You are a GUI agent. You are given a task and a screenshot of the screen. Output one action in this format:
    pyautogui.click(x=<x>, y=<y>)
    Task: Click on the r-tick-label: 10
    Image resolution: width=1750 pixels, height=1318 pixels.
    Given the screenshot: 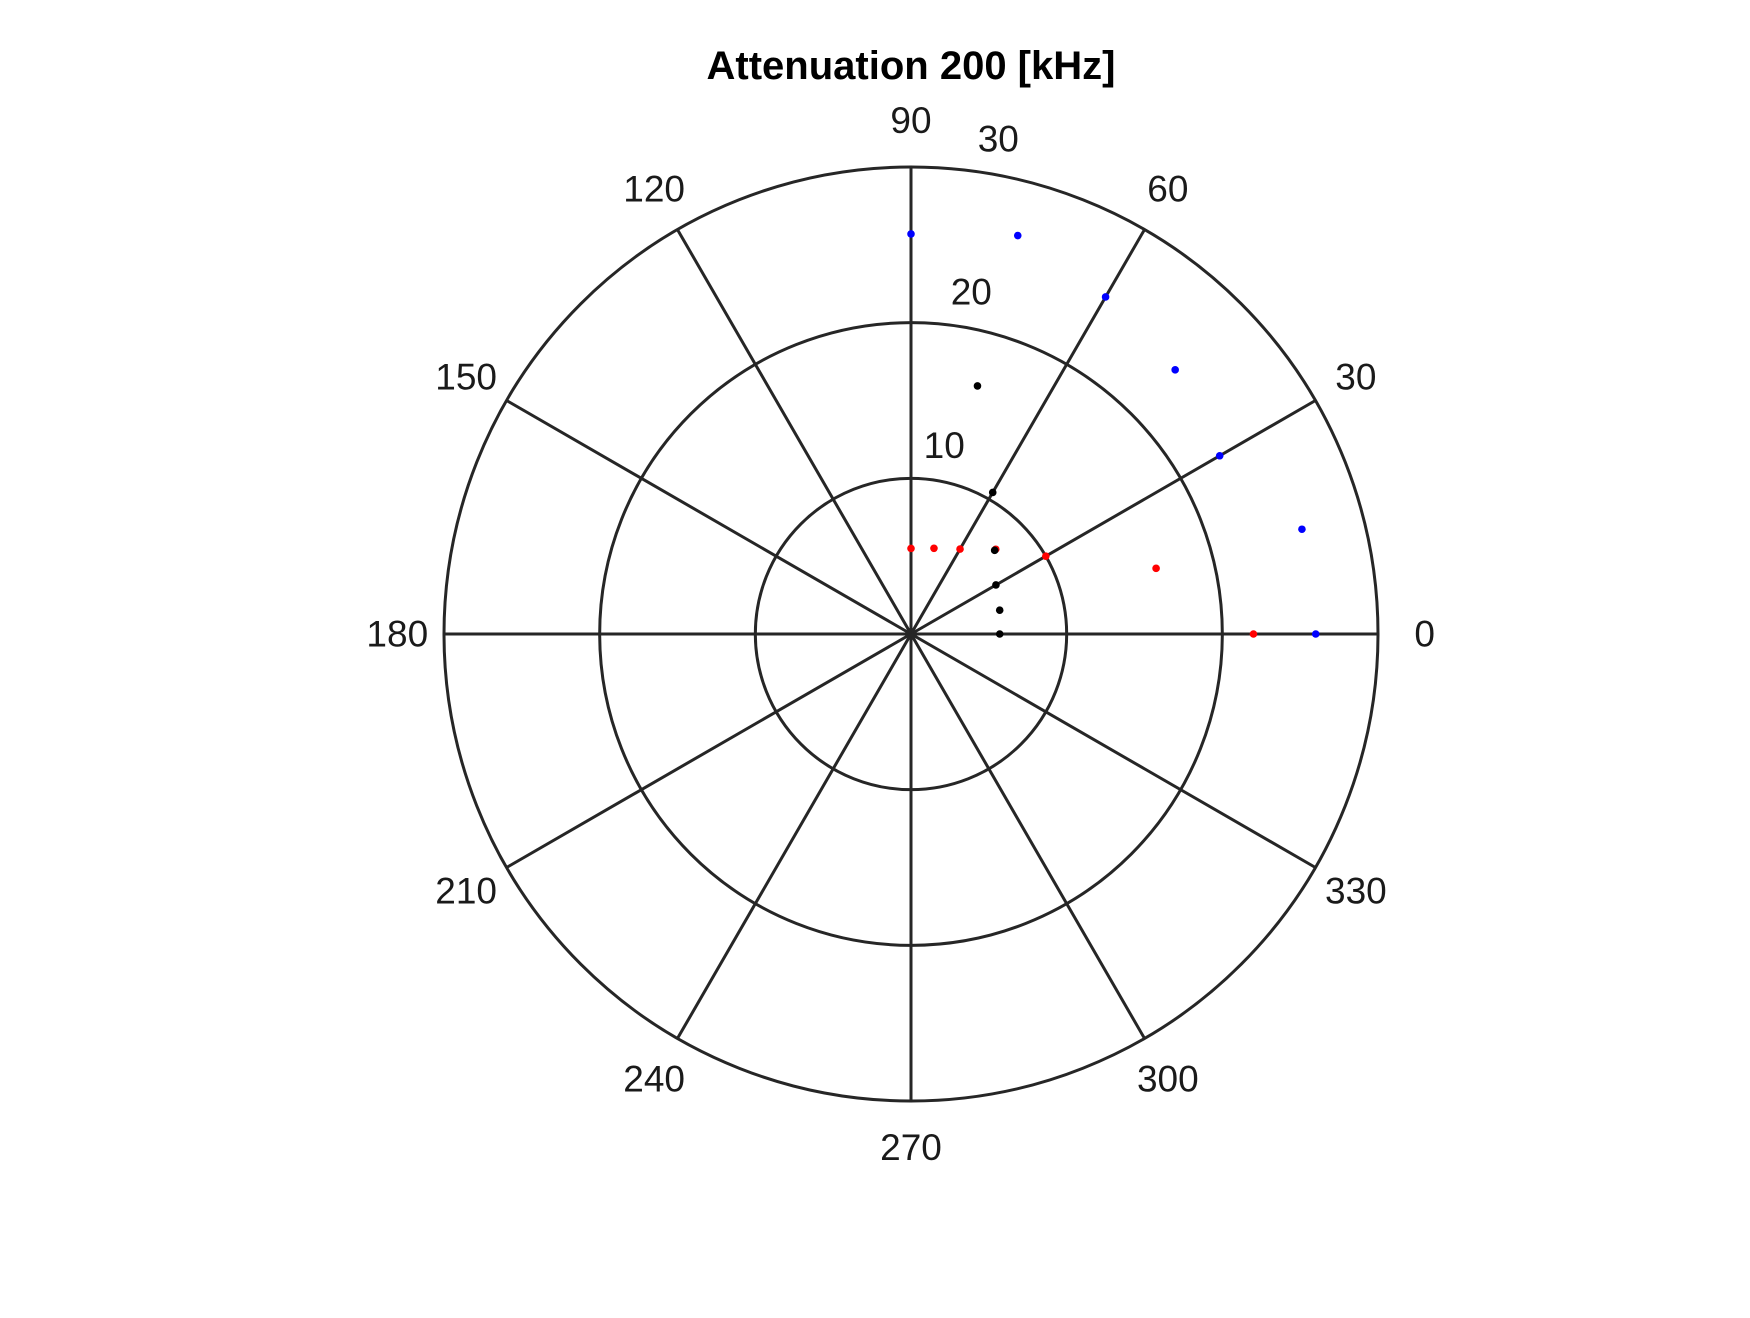 What is the action you would take?
    pyautogui.click(x=944, y=445)
    